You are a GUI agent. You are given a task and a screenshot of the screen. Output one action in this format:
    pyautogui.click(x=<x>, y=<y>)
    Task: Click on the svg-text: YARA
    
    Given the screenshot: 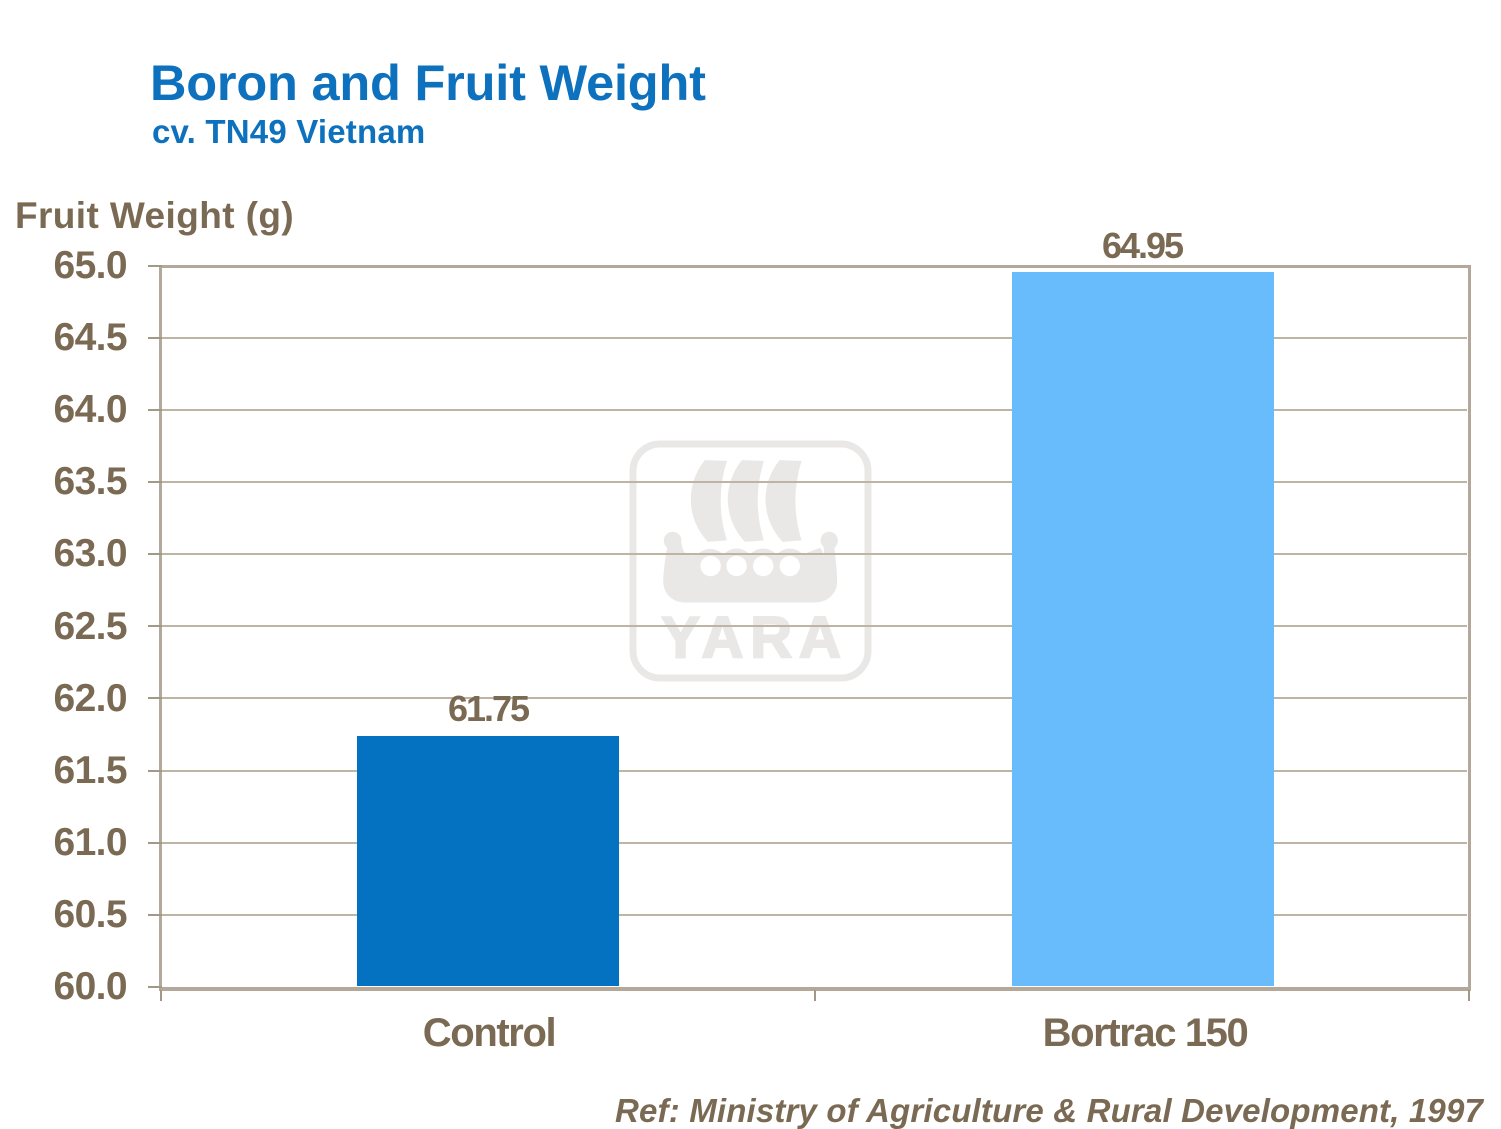 What is the action you would take?
    pyautogui.click(x=754, y=638)
    